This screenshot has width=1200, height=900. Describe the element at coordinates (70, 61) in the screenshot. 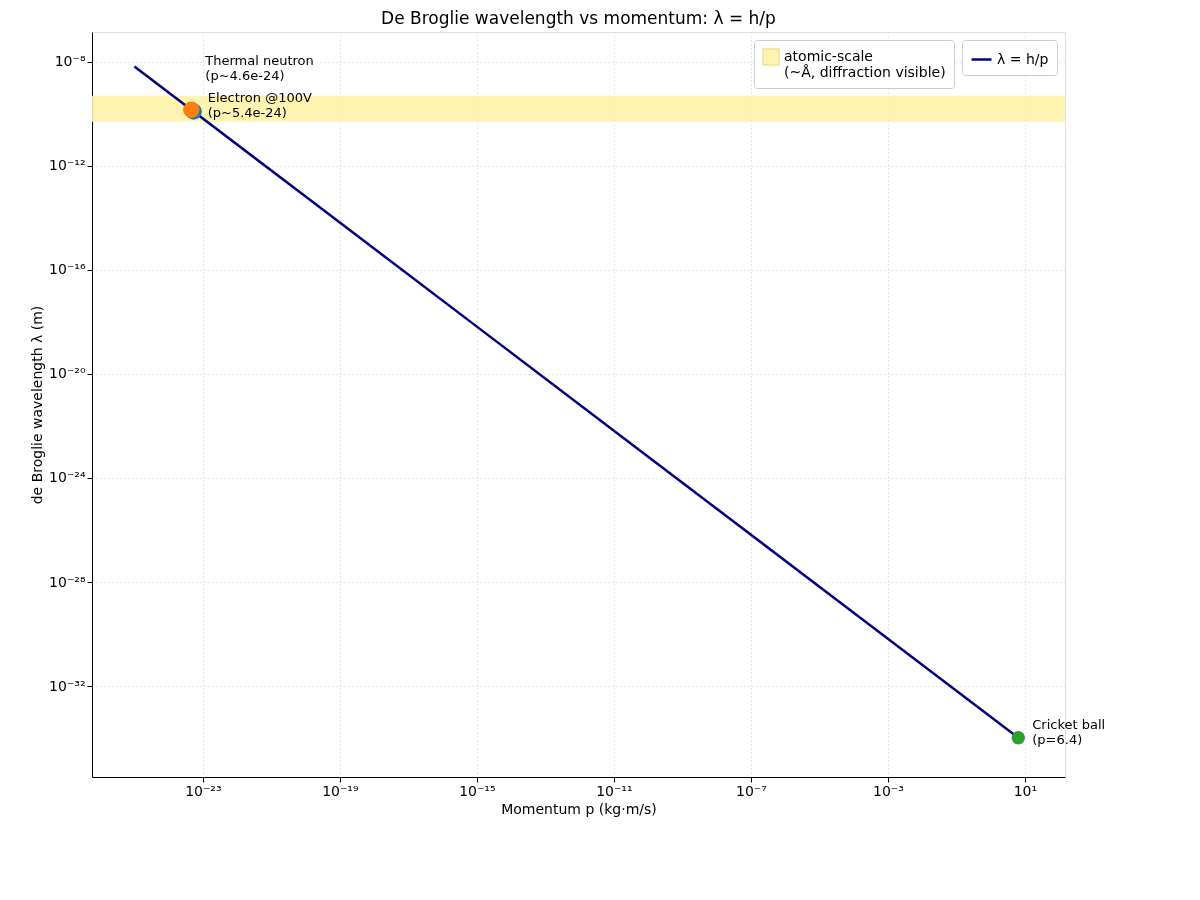

I see `y-tick-label: 10⁻⁸` at that location.